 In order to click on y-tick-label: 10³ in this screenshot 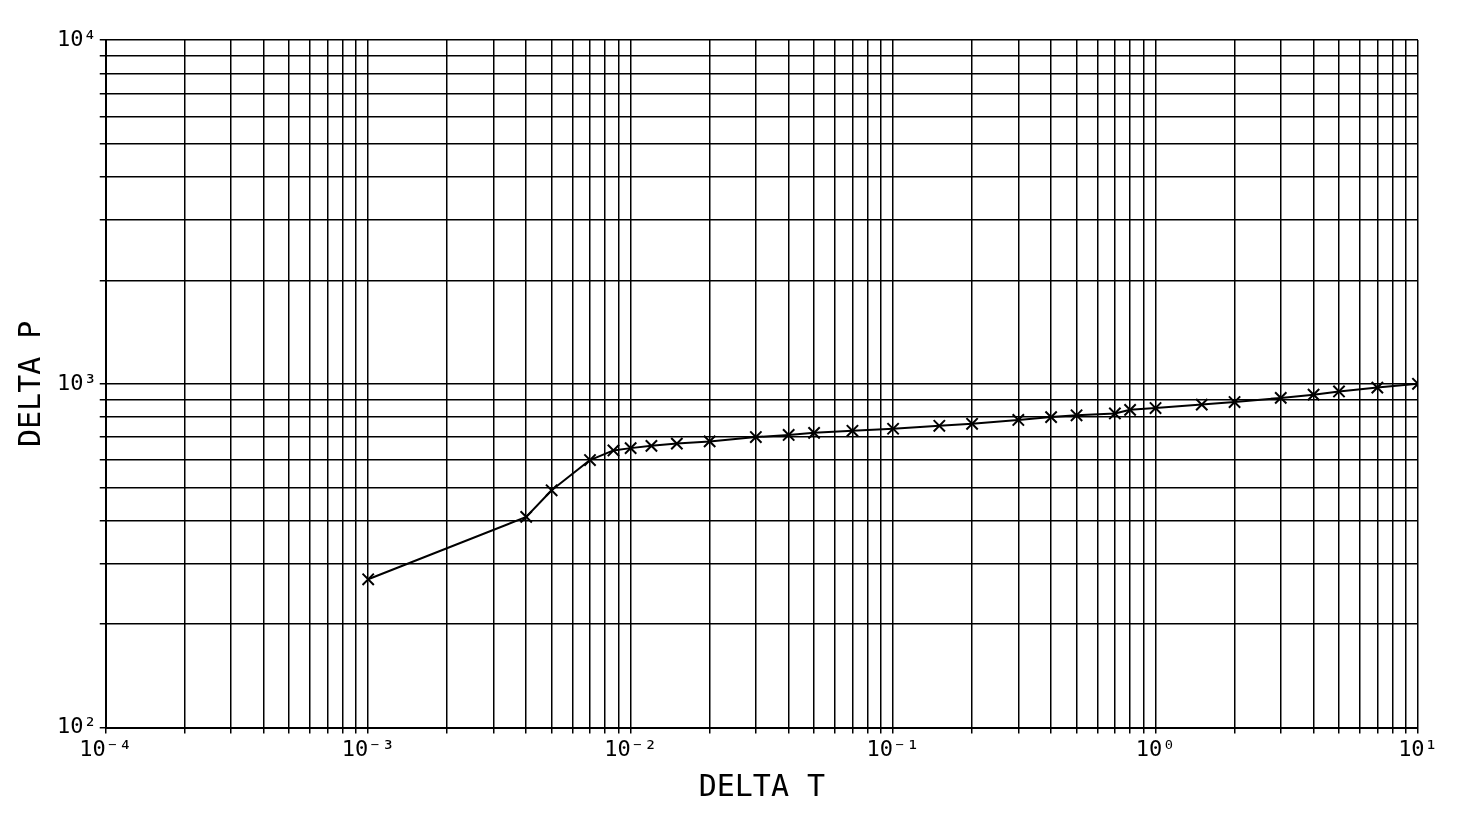, I will do `click(76, 382)`.